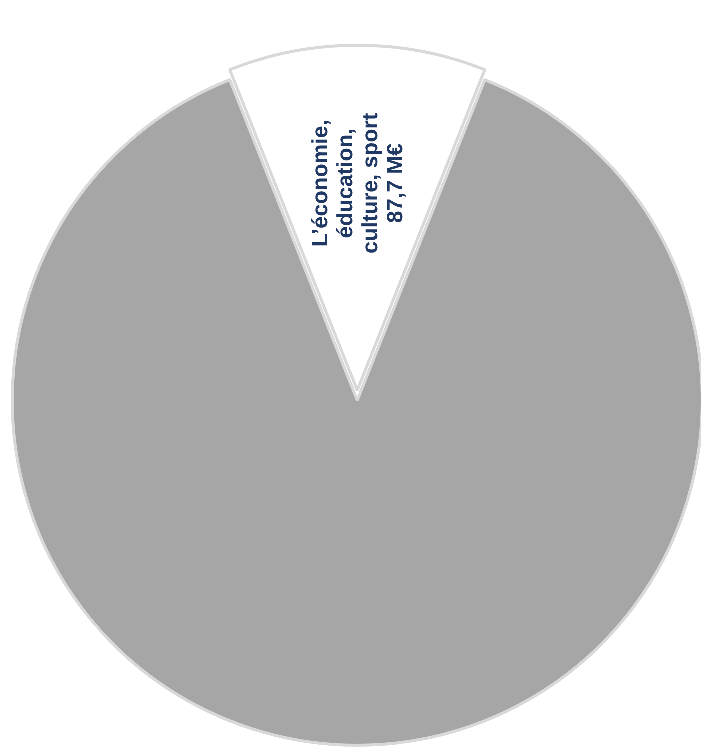 The image size is (701, 755). Describe the element at coordinates (358, 183) in the screenshot. I see `slice-label: L’économie, éducation, culture, sport 87,7 M€` at that location.